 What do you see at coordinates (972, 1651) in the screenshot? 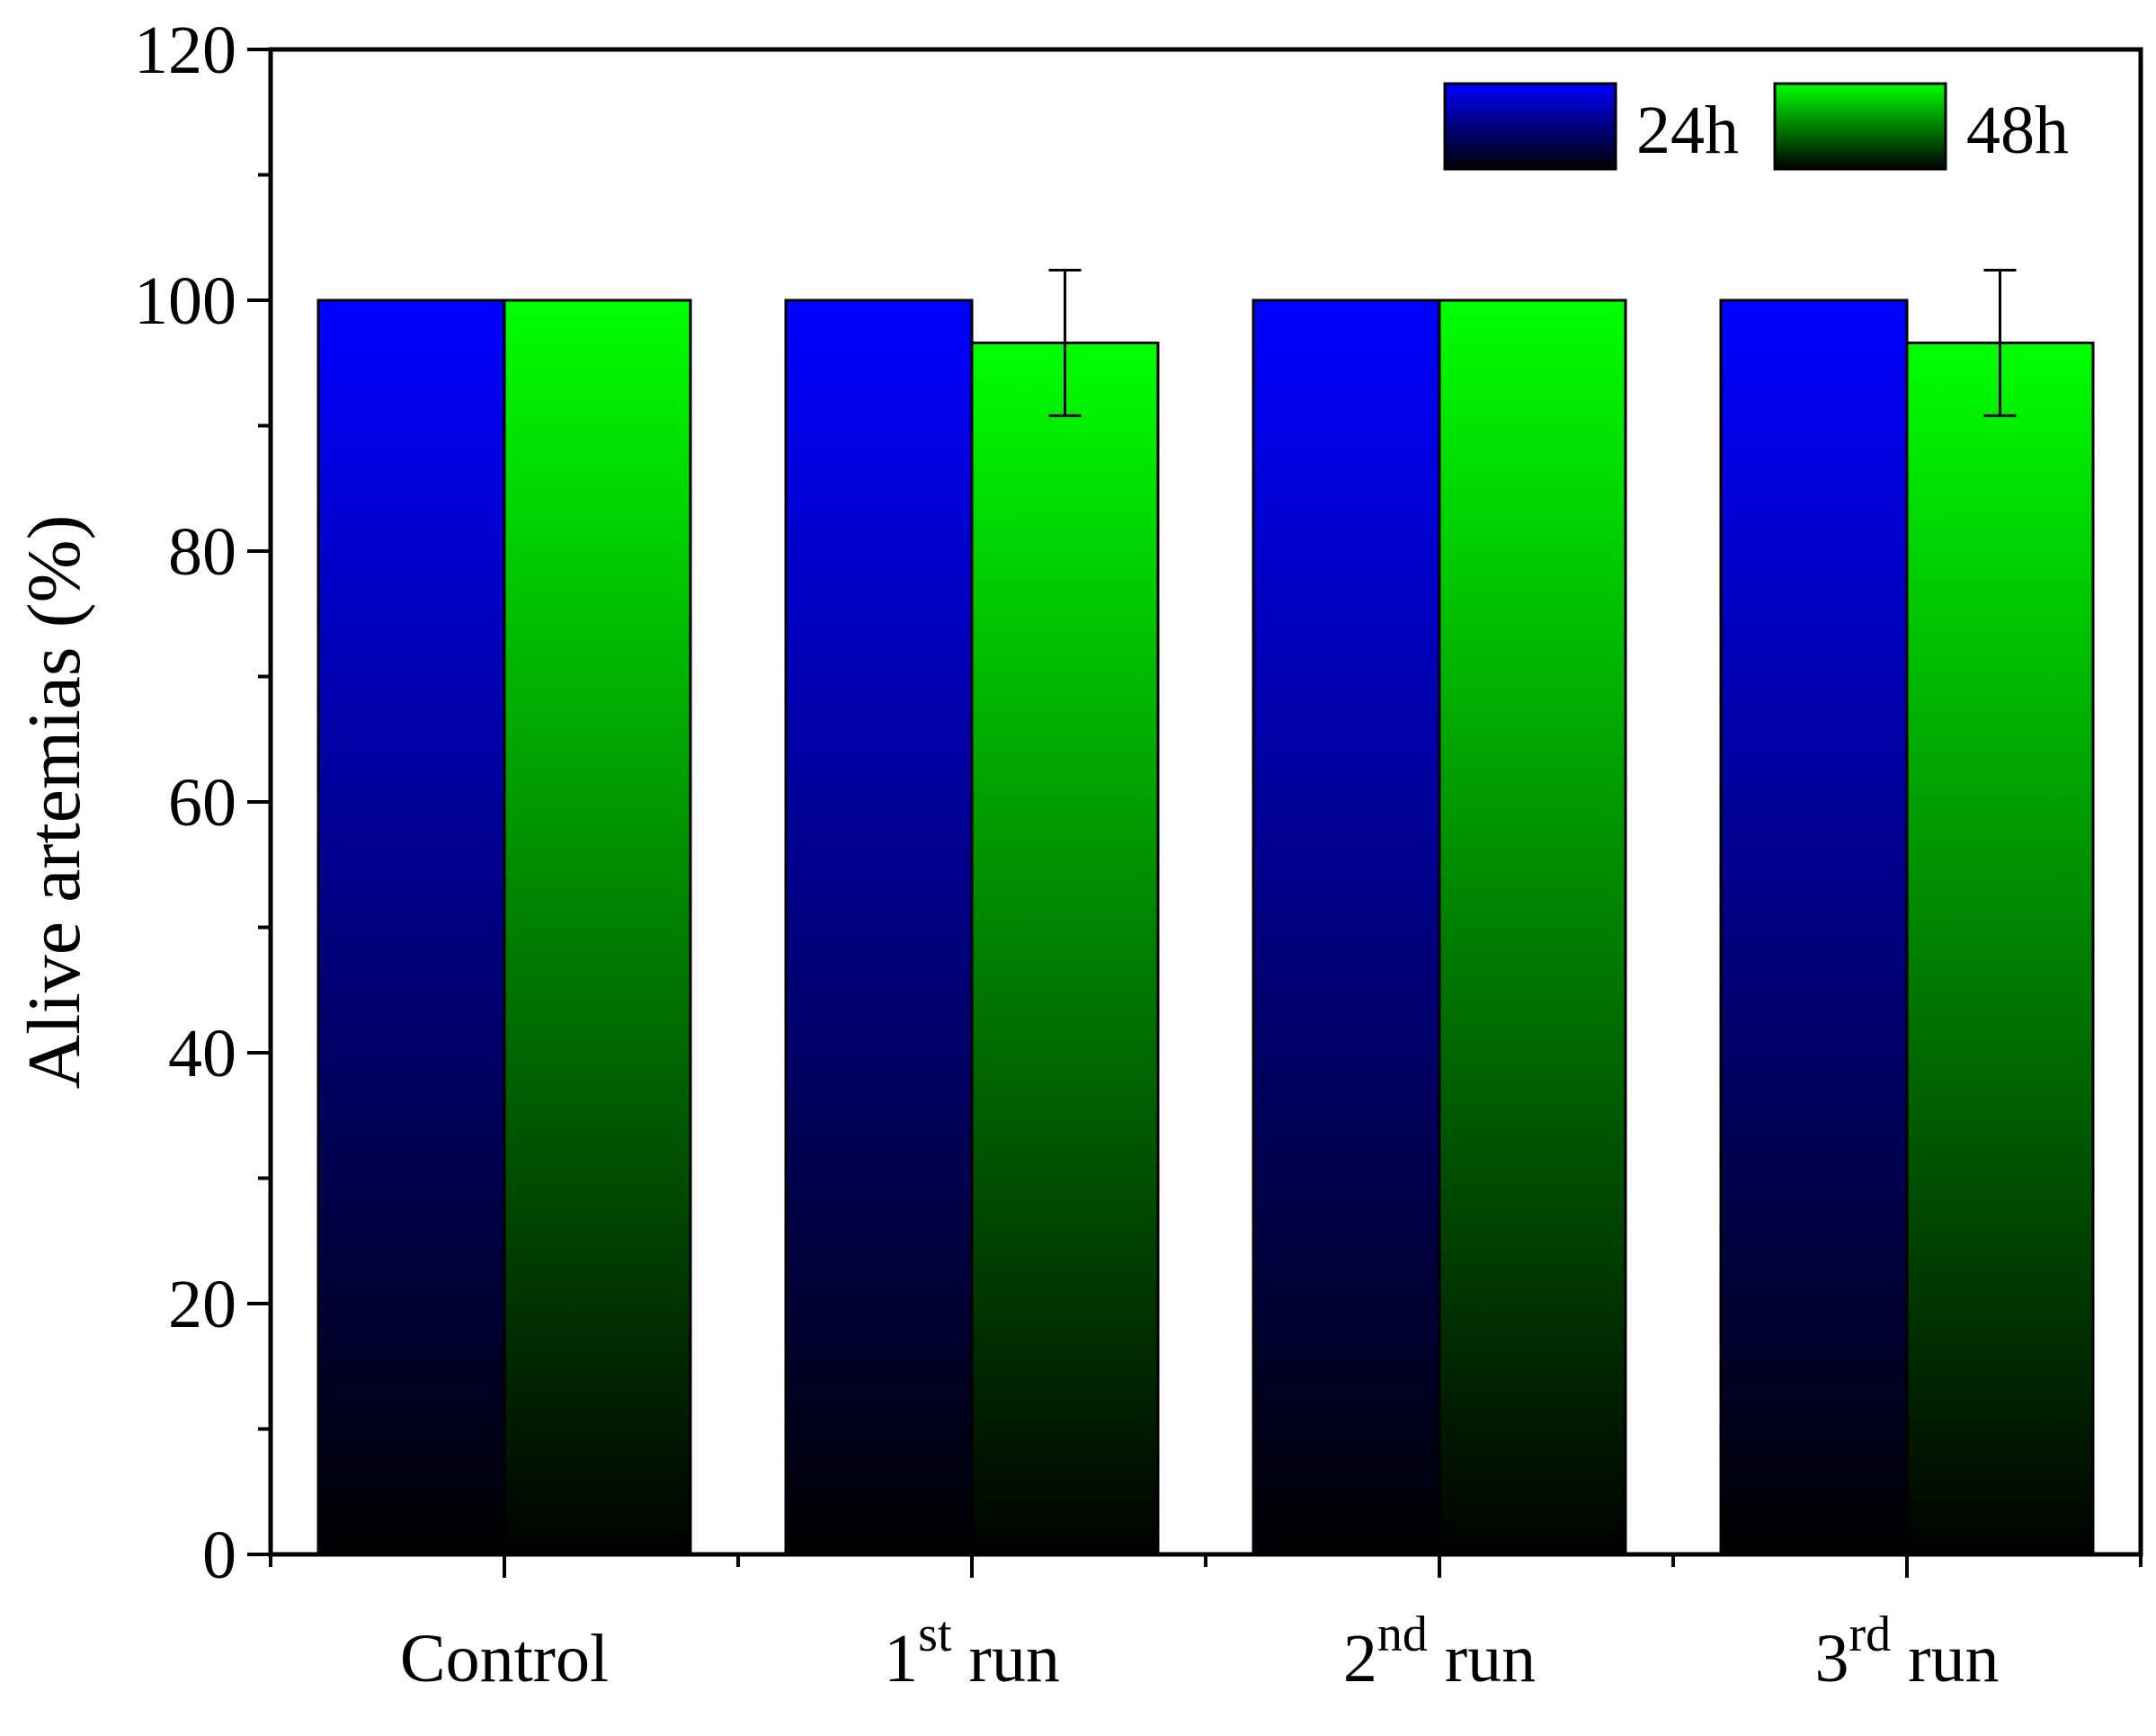
I see `x-category-label: 1st run` at bounding box center [972, 1651].